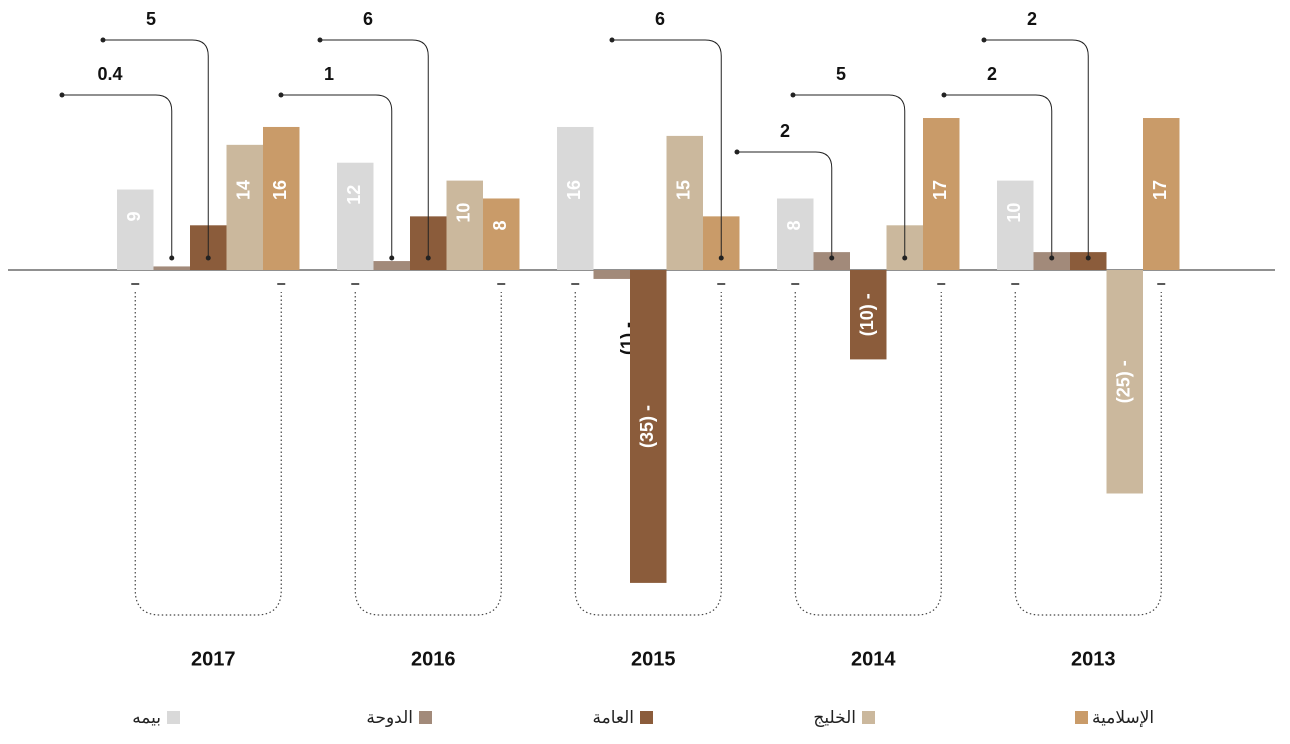 This screenshot has width=1290, height=744. Describe the element at coordinates (653, 659) in the screenshot. I see `x-tick-label: 2015` at that location.